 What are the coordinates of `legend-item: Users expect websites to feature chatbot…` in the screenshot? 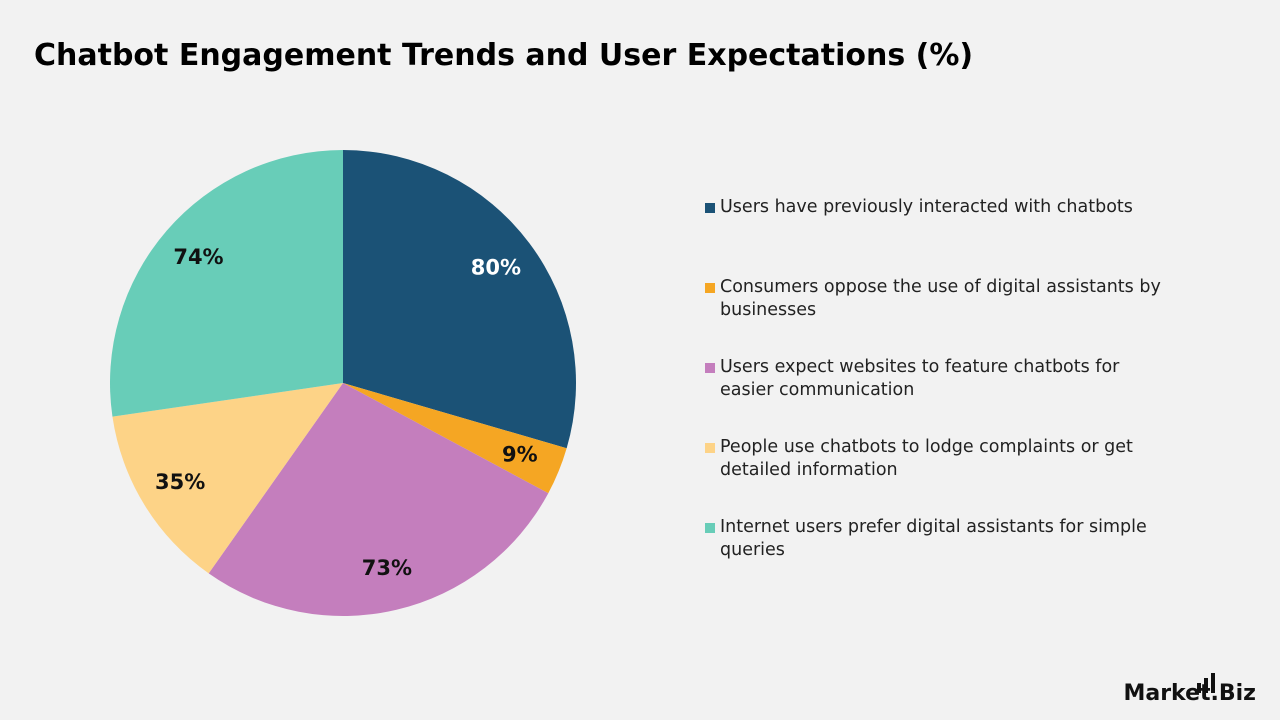 It's located at (940, 379).